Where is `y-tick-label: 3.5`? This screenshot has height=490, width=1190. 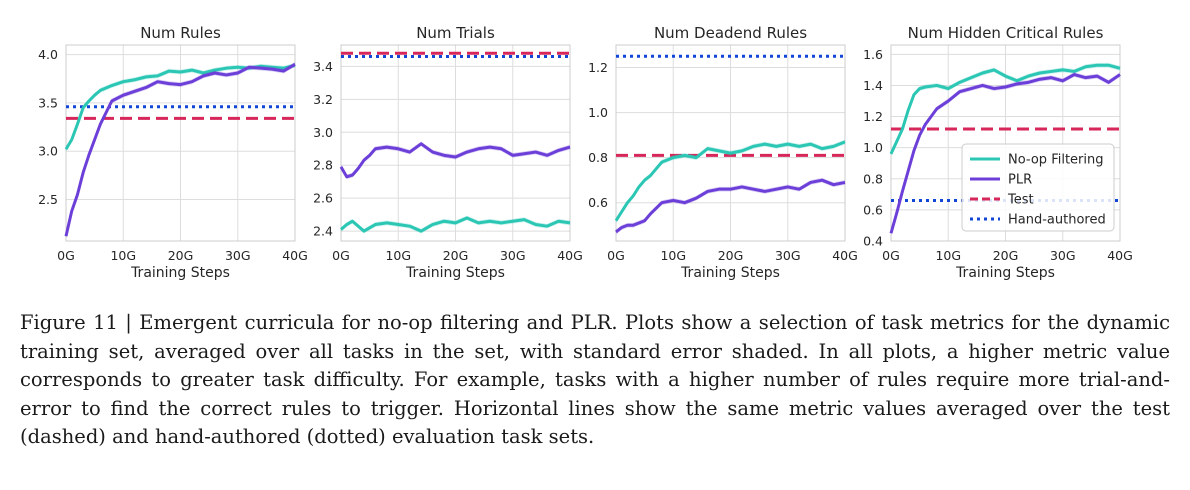 y-tick-label: 3.5 is located at coordinates (48, 102).